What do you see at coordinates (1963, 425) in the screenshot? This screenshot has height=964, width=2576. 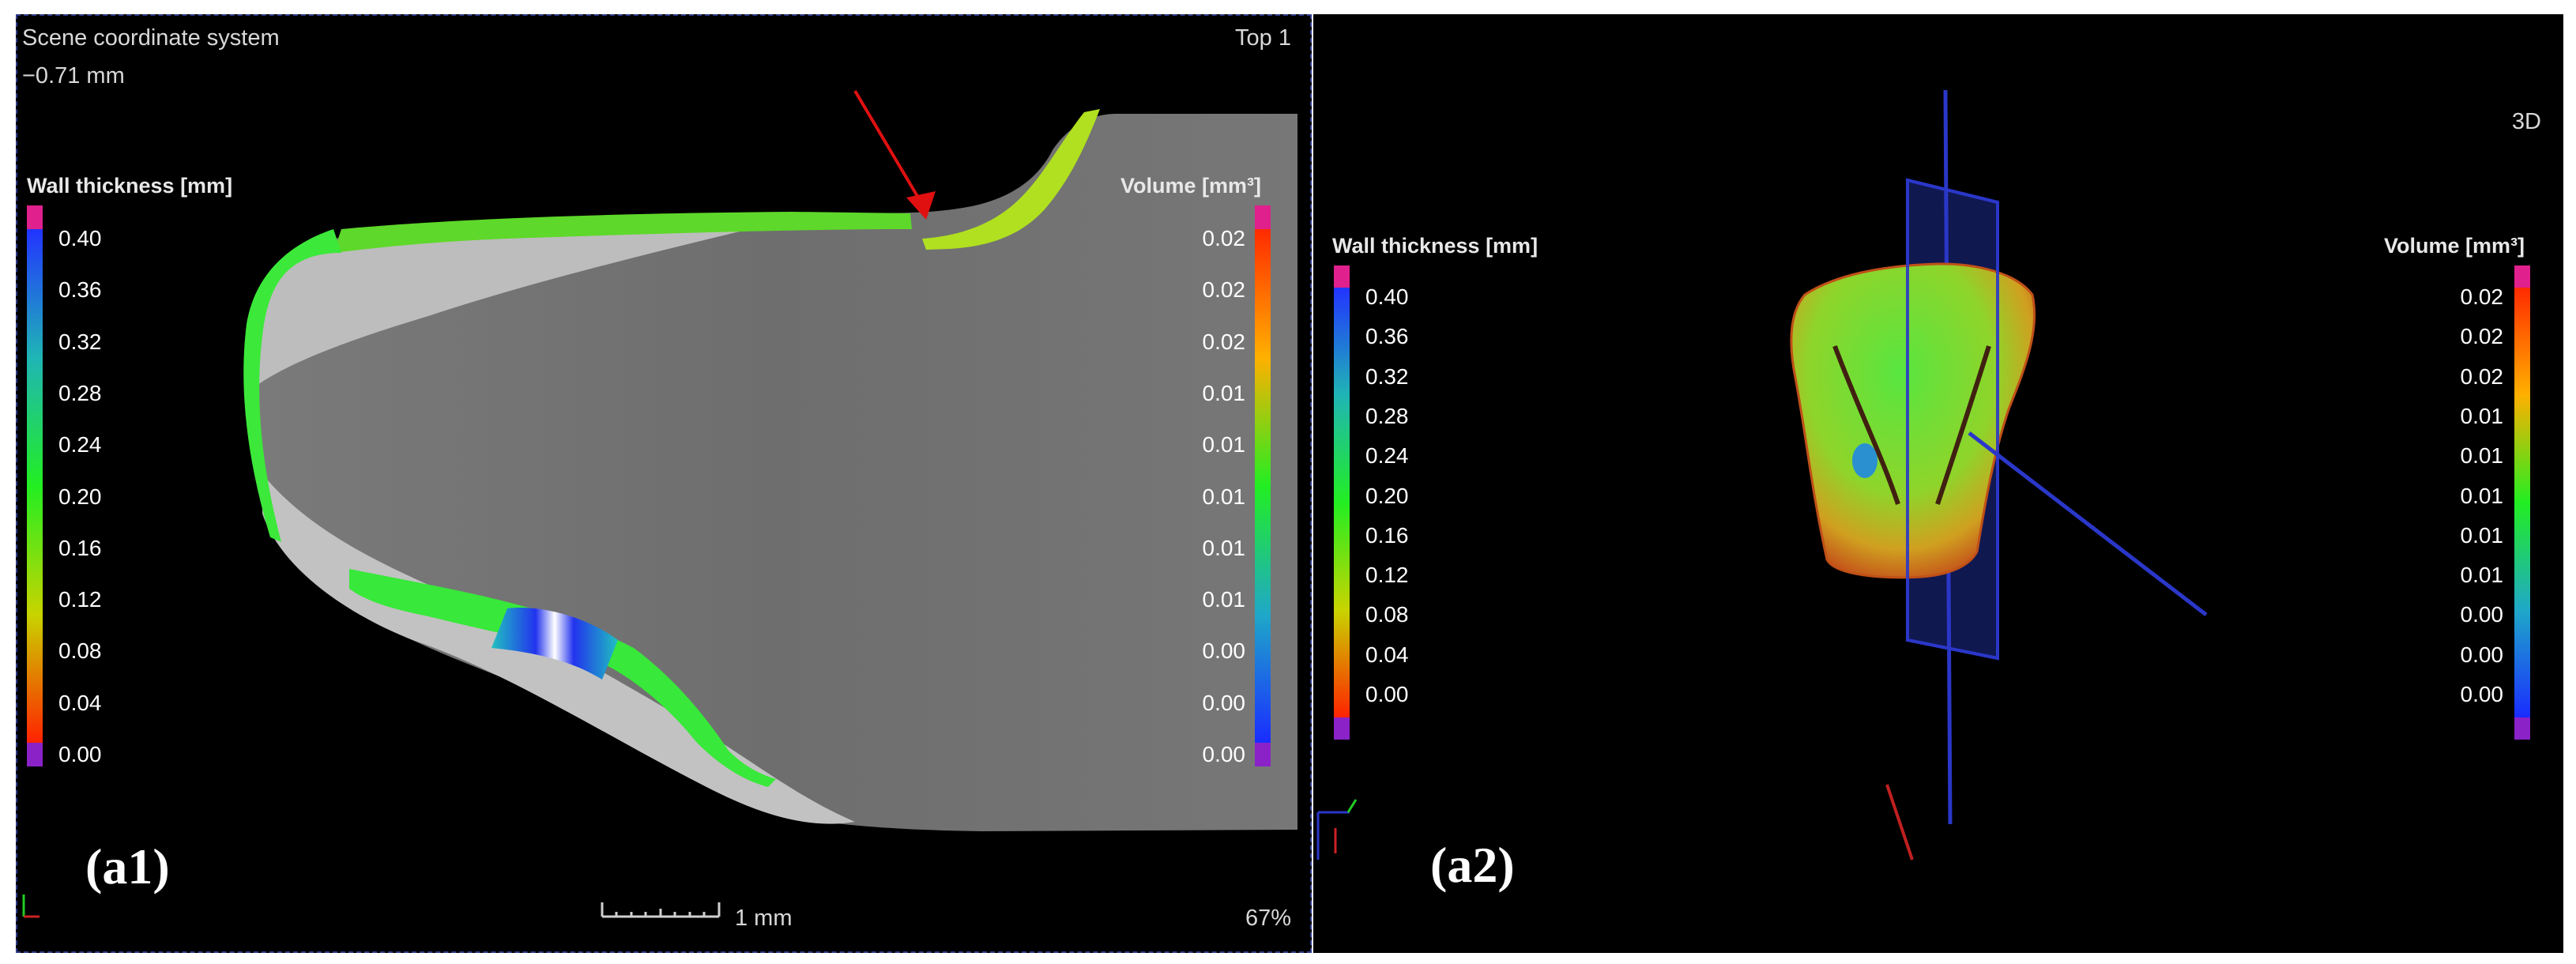 I see `crown-groove-right` at bounding box center [1963, 425].